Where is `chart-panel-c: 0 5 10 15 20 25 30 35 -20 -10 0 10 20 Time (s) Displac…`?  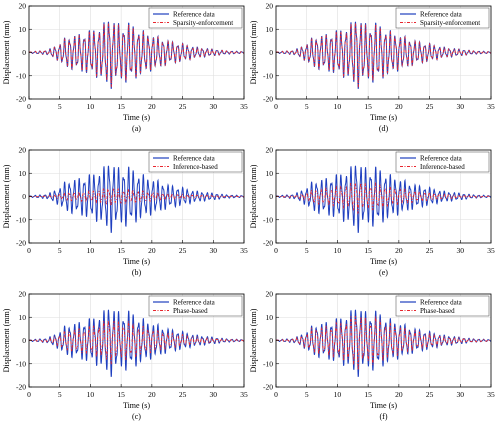 chart-panel-c: 0 5 10 15 20 25 30 35 -20 -10 0 10 20 Time (s) Displac… is located at coordinates (125, 355).